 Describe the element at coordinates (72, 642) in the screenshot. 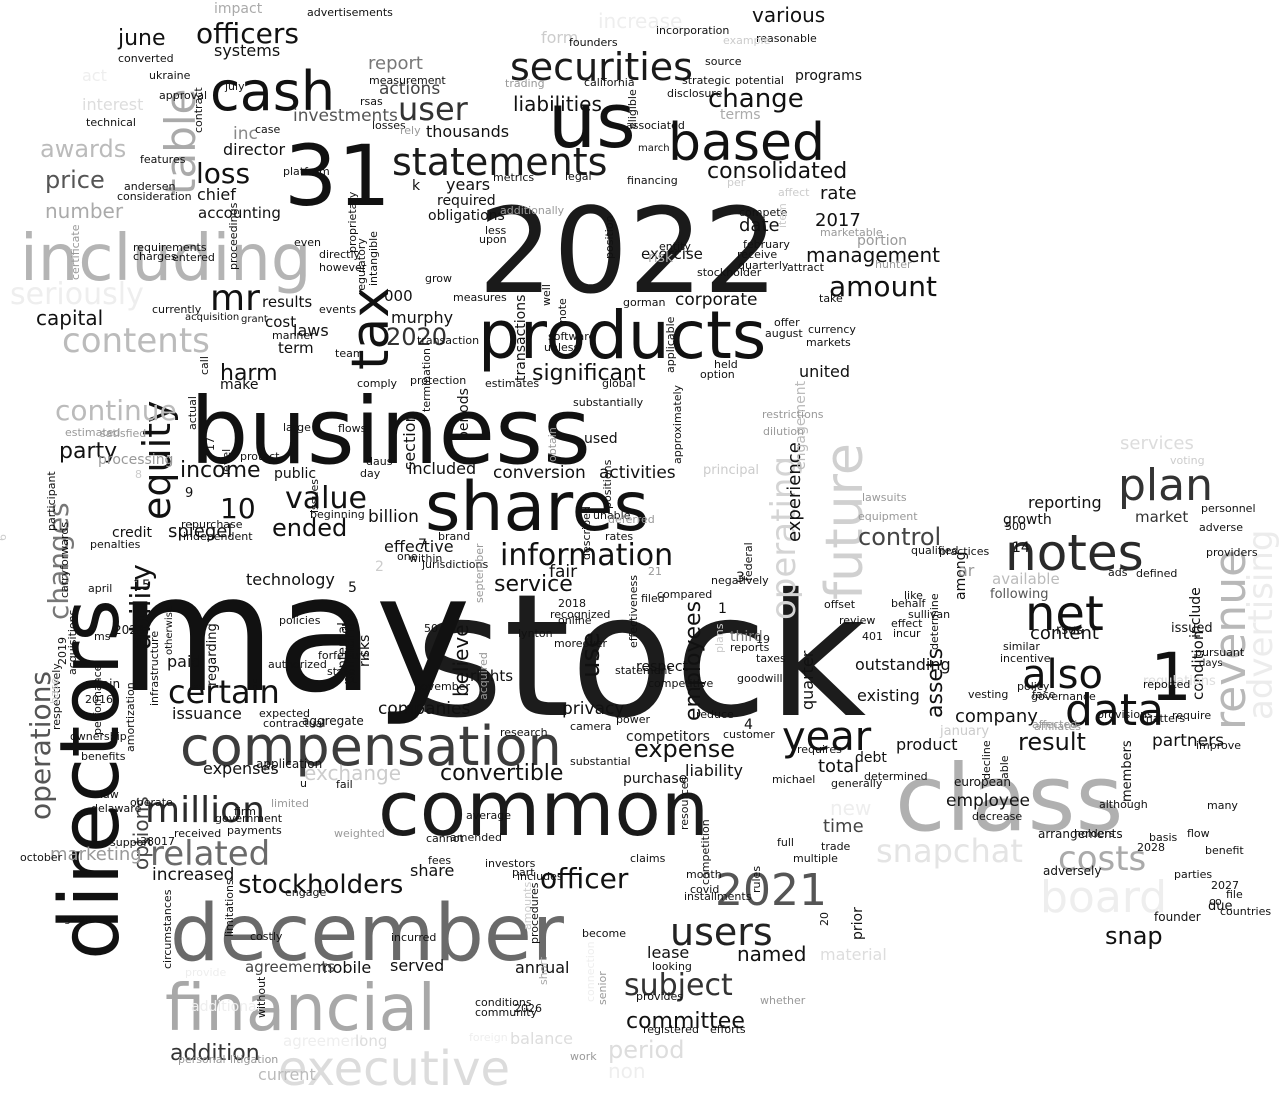

I see `cloud-word: acquisitions` at that location.